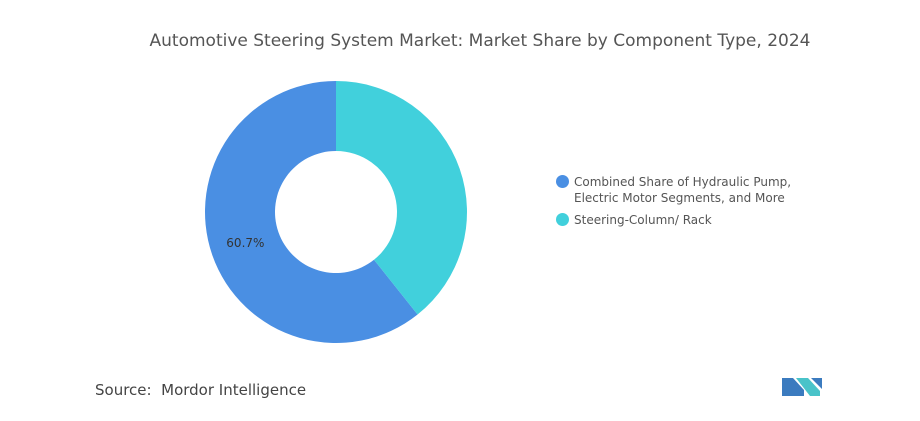 The image size is (920, 421). What do you see at coordinates (802, 387) in the screenshot?
I see `logo` at bounding box center [802, 387].